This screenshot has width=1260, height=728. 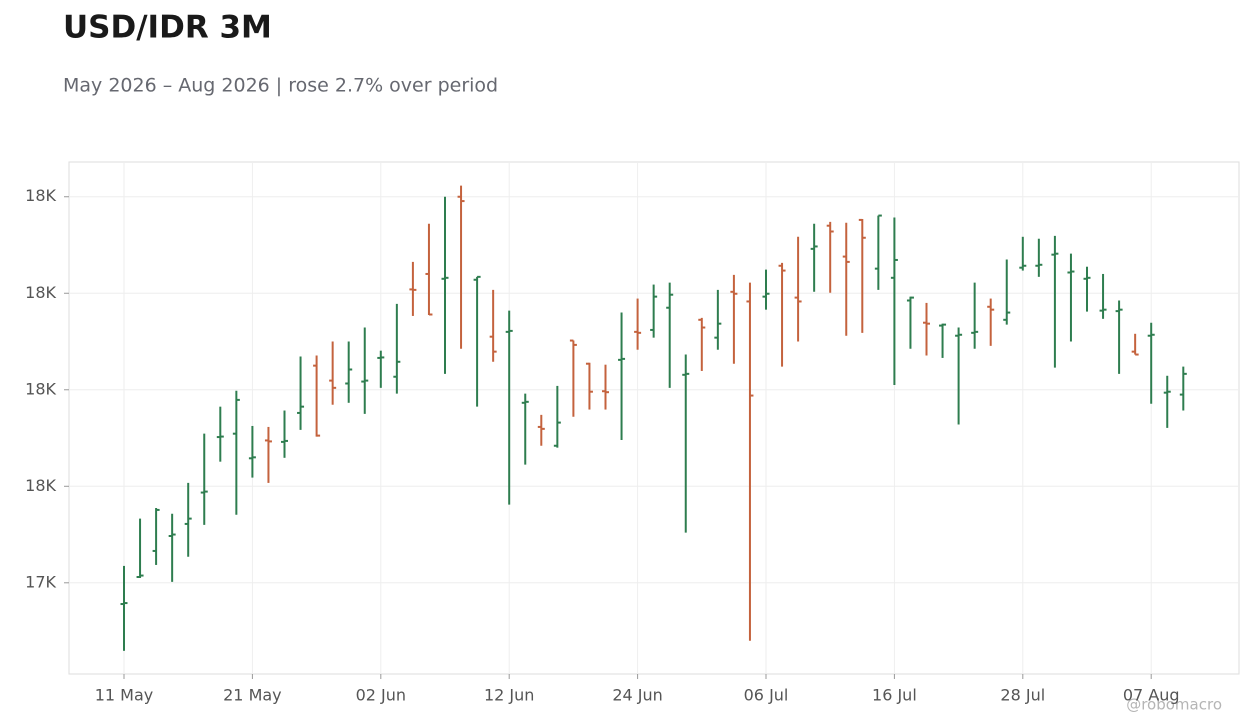 I want to click on x-tick-label: 24 Jun, so click(x=637, y=695).